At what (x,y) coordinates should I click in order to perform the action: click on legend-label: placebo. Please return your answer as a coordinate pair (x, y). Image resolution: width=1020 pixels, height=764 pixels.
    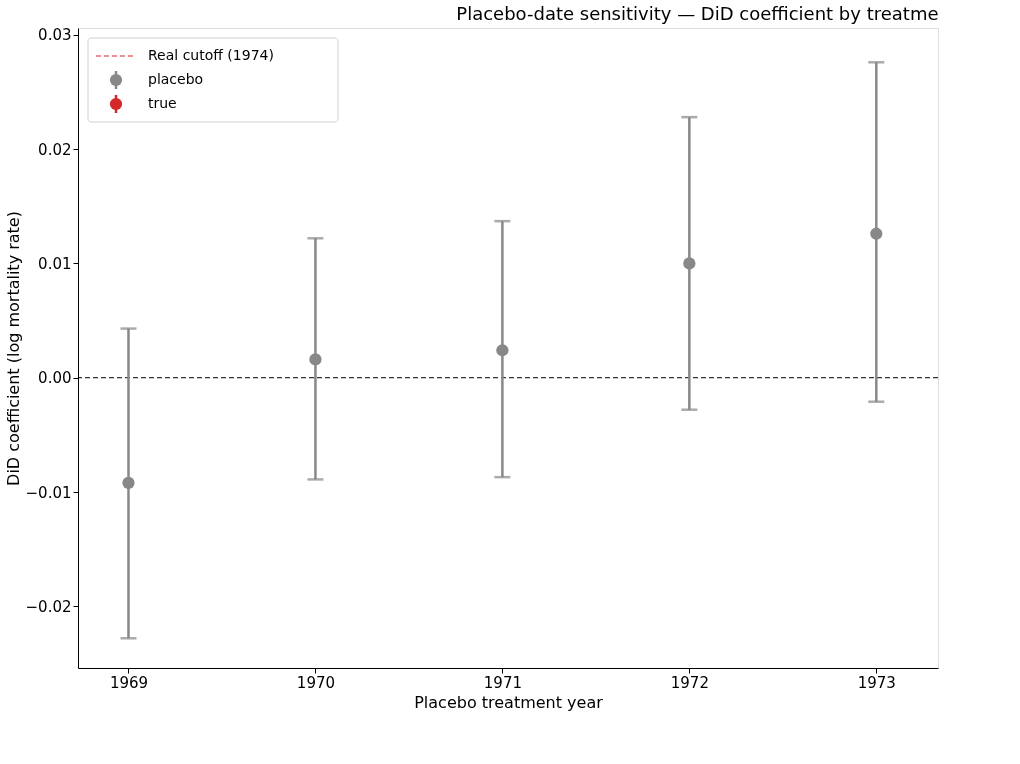
    Looking at the image, I should click on (176, 79).